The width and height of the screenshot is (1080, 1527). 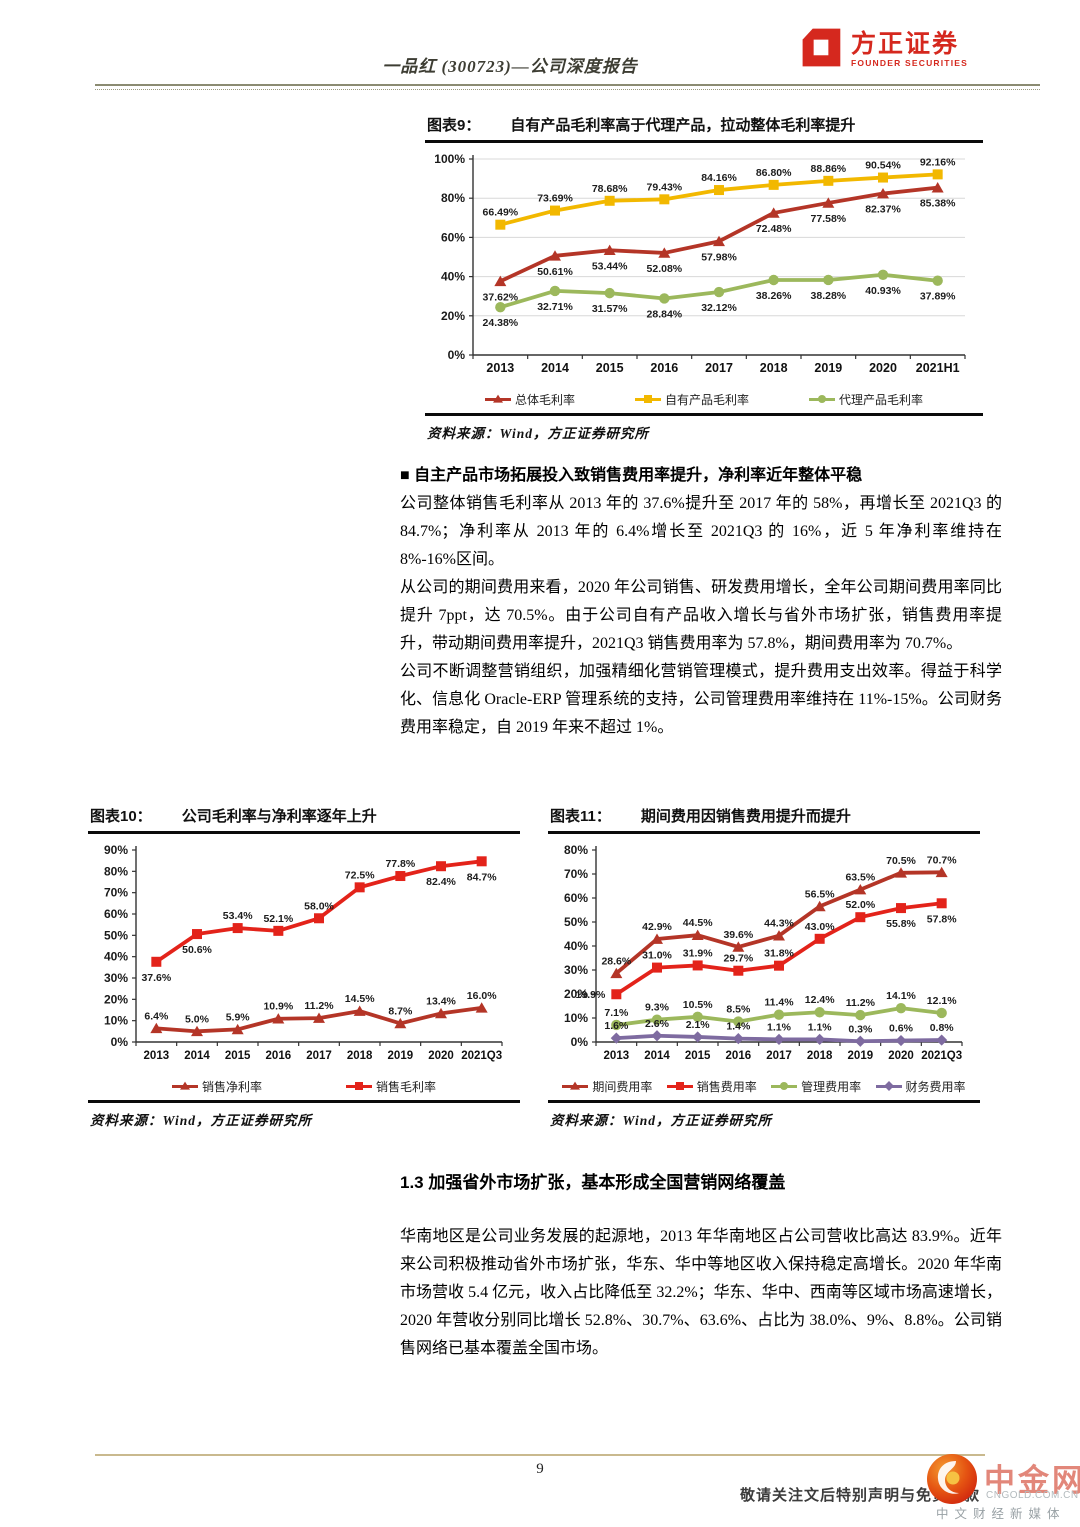 What do you see at coordinates (657, 956) in the screenshot?
I see `svg-text: 31.0%` at bounding box center [657, 956].